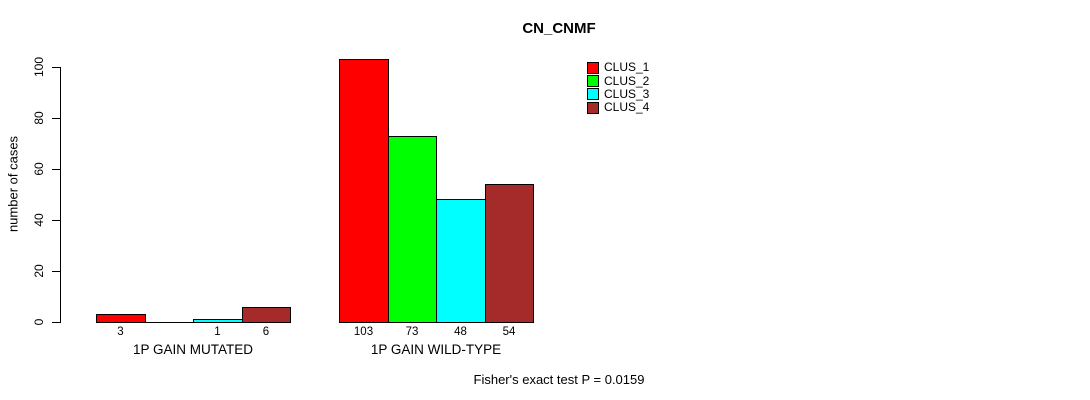 The width and height of the screenshot is (1090, 400). What do you see at coordinates (39, 67) in the screenshot?
I see `y-tick-label: 100` at bounding box center [39, 67].